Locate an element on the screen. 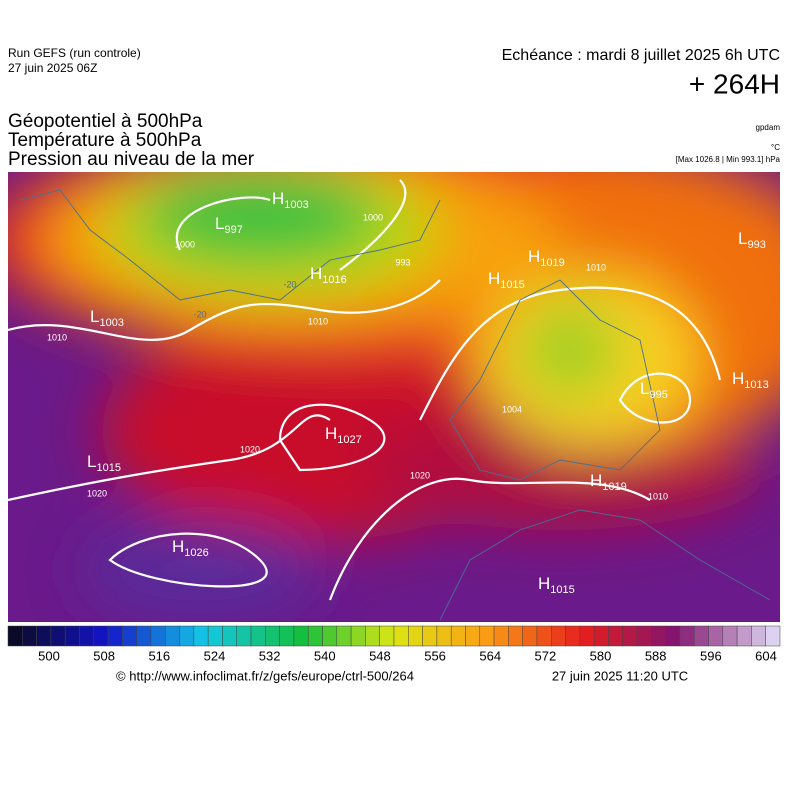 The width and height of the screenshot is (788, 794). pressure-system: H1027 is located at coordinates (343, 434).